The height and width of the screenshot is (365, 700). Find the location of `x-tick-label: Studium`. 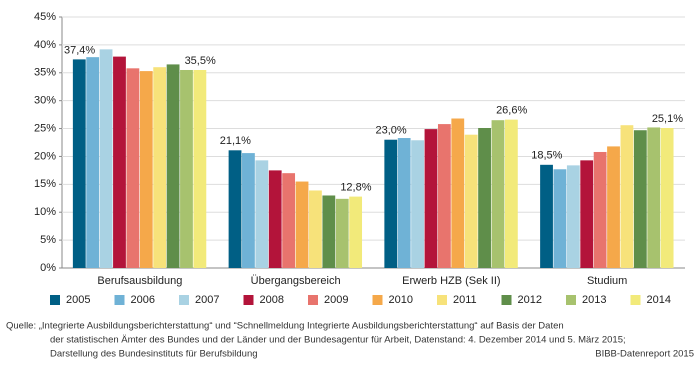

x-tick-label: Studium is located at coordinates (607, 281).